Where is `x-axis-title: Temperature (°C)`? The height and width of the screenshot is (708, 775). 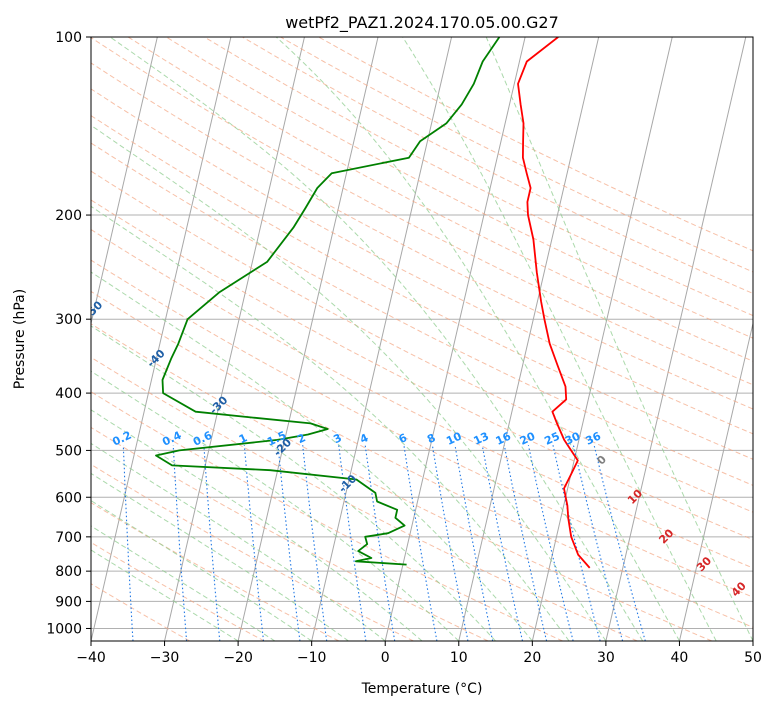
x-axis-title: Temperature (°C) is located at coordinates (422, 689).